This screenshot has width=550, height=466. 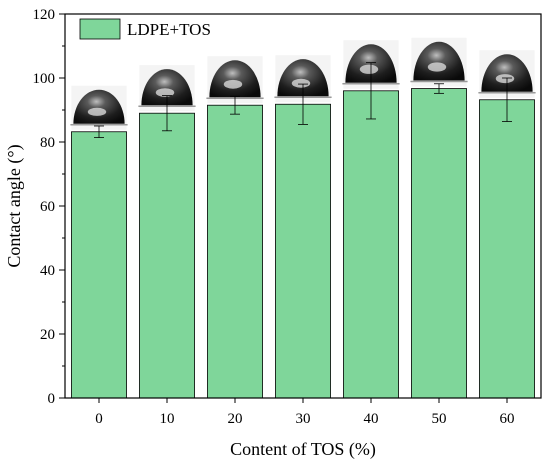 I want to click on y-axis: 0 20 40 60 80 100 120, so click(x=49, y=207).